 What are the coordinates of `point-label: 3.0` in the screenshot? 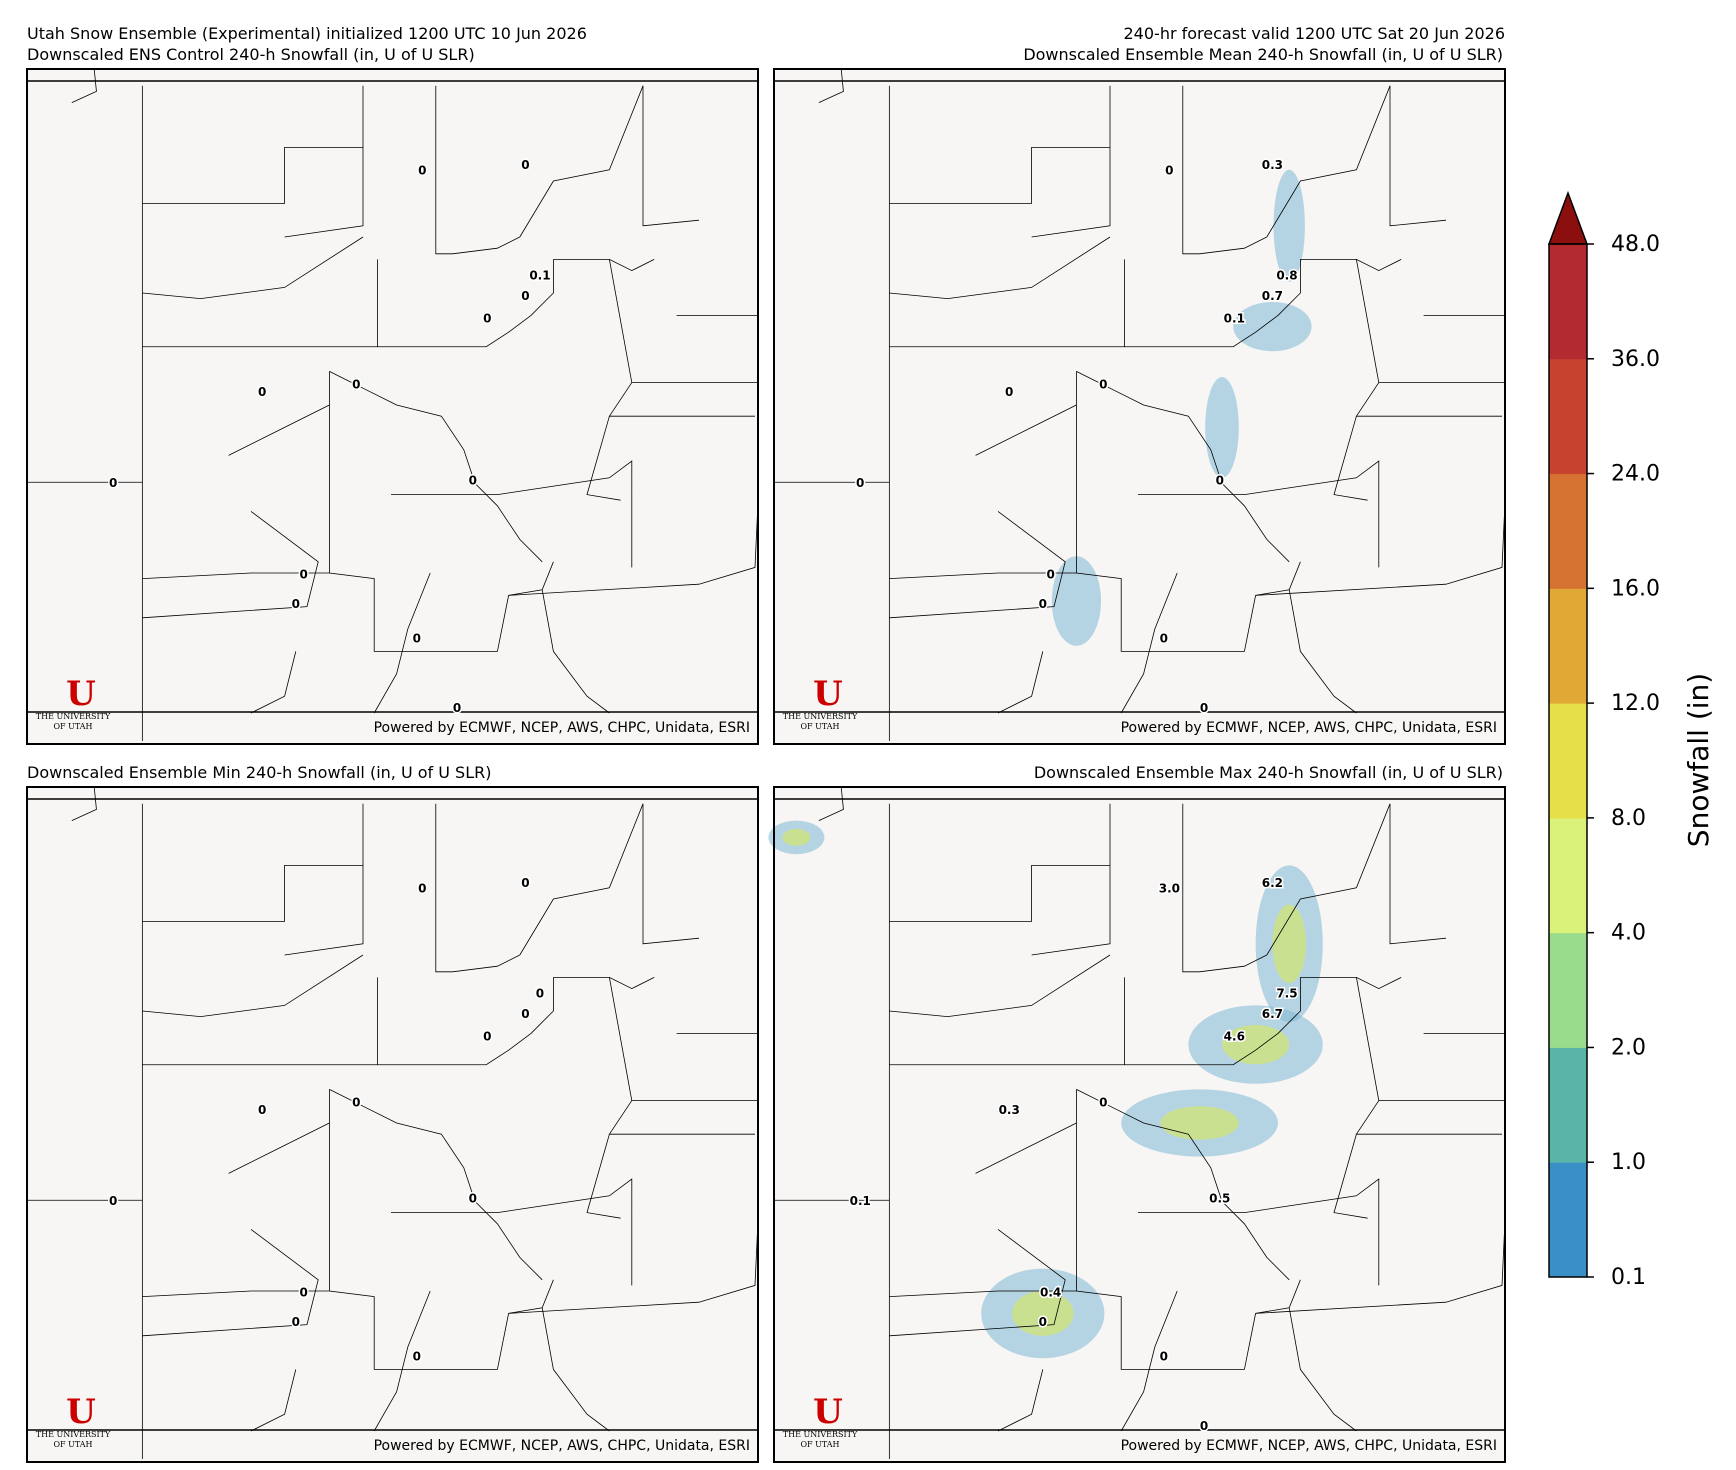 It's located at (1169, 888).